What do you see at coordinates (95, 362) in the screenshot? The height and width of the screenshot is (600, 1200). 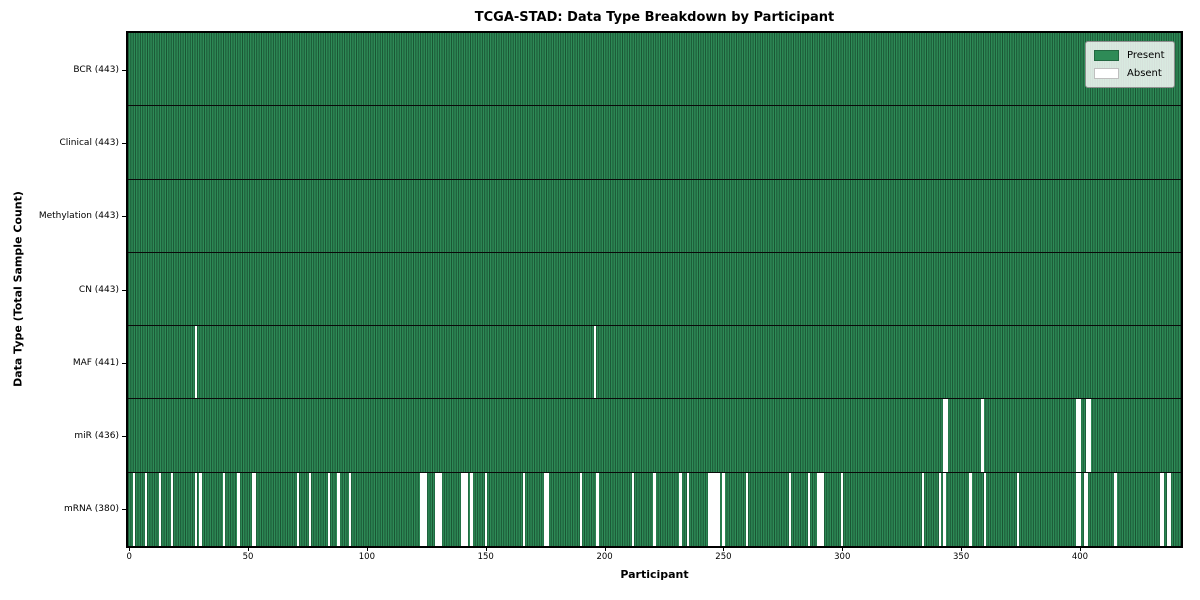 I see `y-tick-label-maf: MAF (441)` at bounding box center [95, 362].